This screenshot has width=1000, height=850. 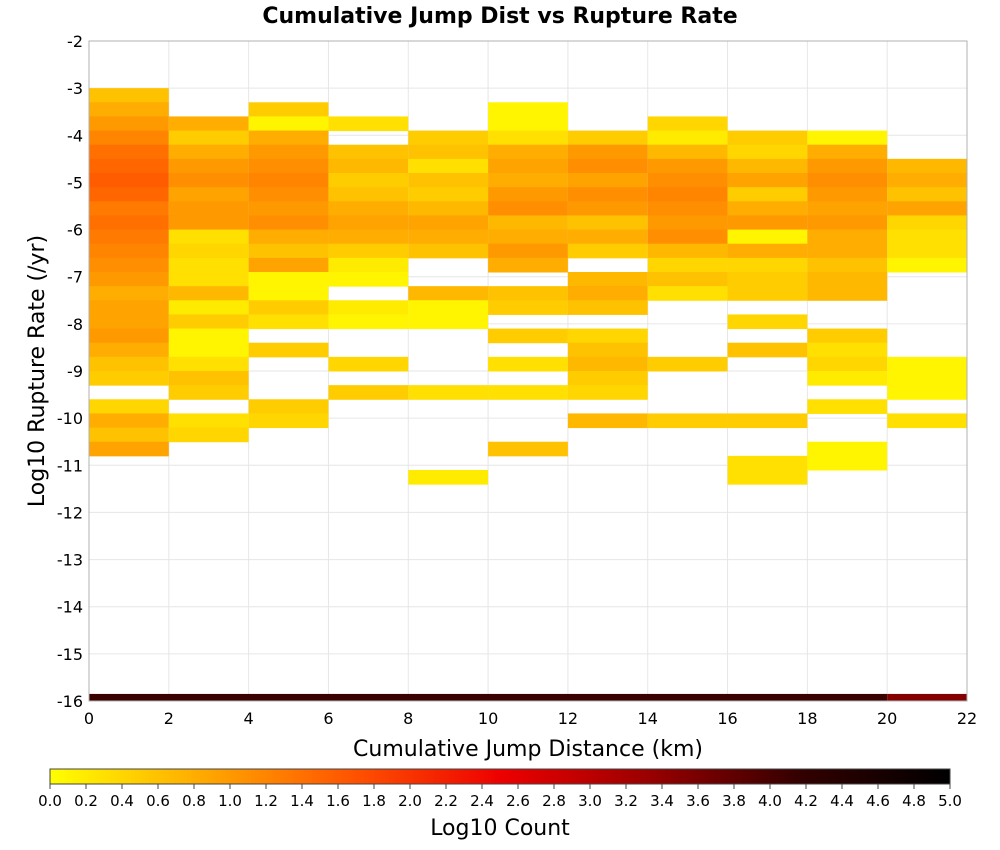 I want to click on y-tick-label: -7, so click(x=75, y=277).